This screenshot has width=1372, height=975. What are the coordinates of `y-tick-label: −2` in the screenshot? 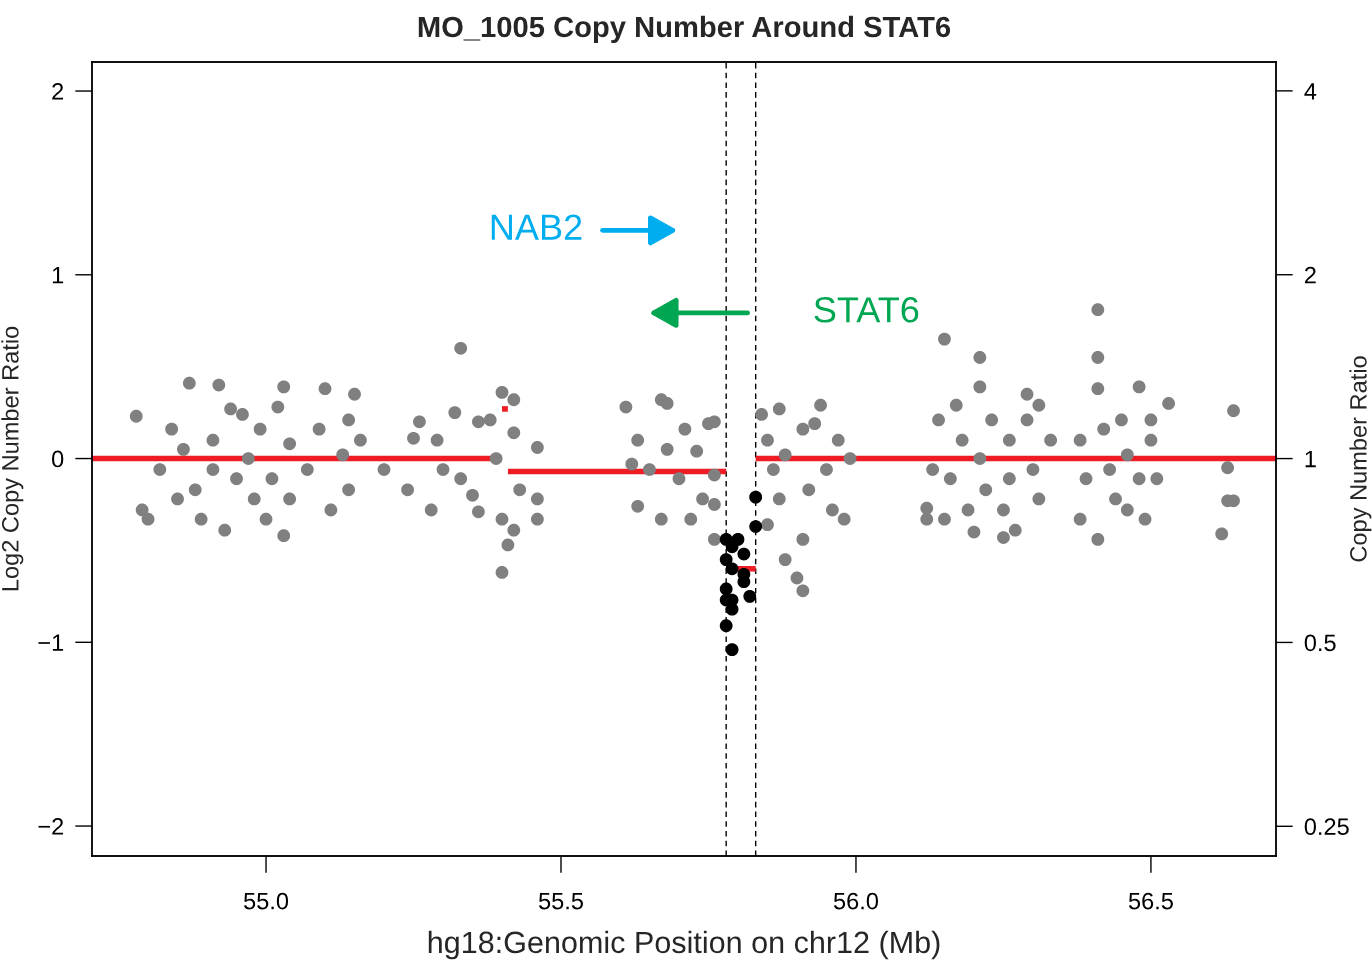 It's located at (51, 826).